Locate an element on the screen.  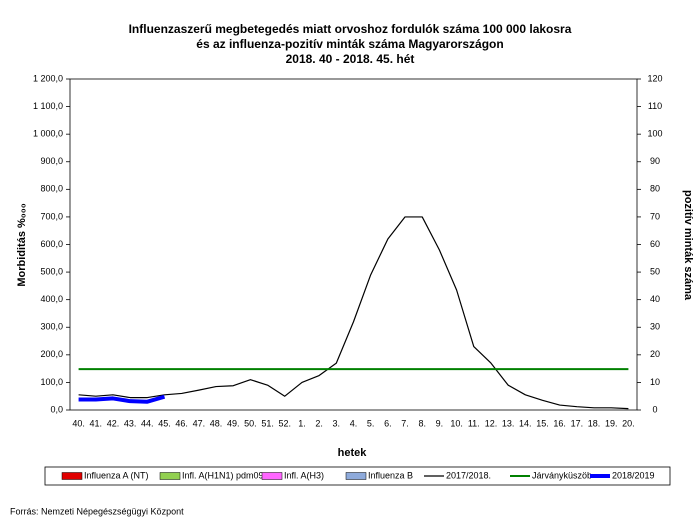
source: Forrás: Nemzeti Népegészségügyi Központ is located at coordinates (97, 511).